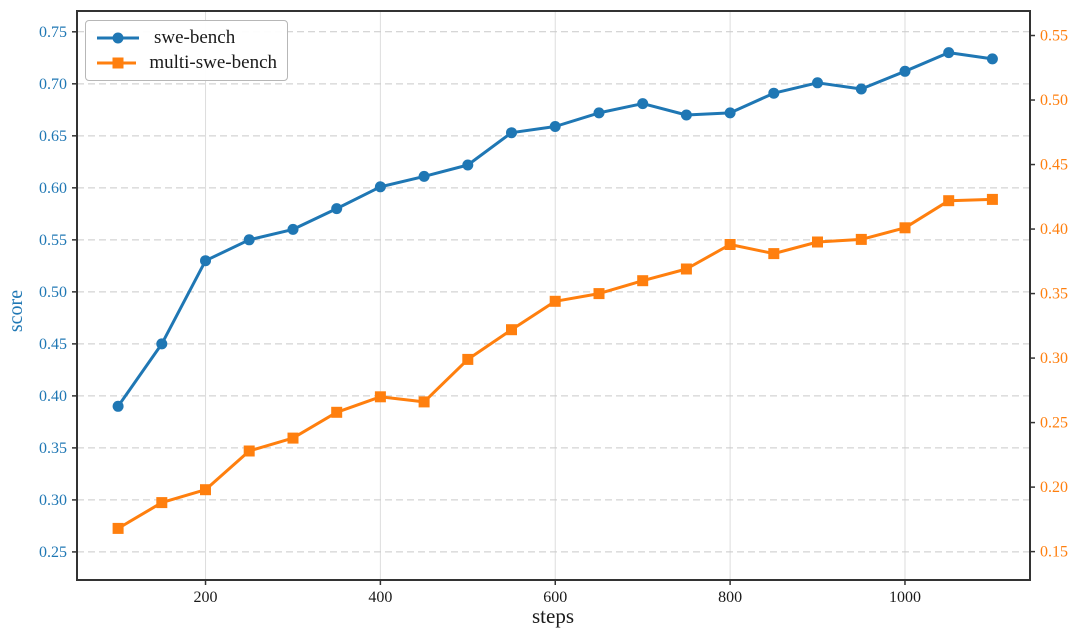  I want to click on tick-label-right: 0.45, so click(1054, 165).